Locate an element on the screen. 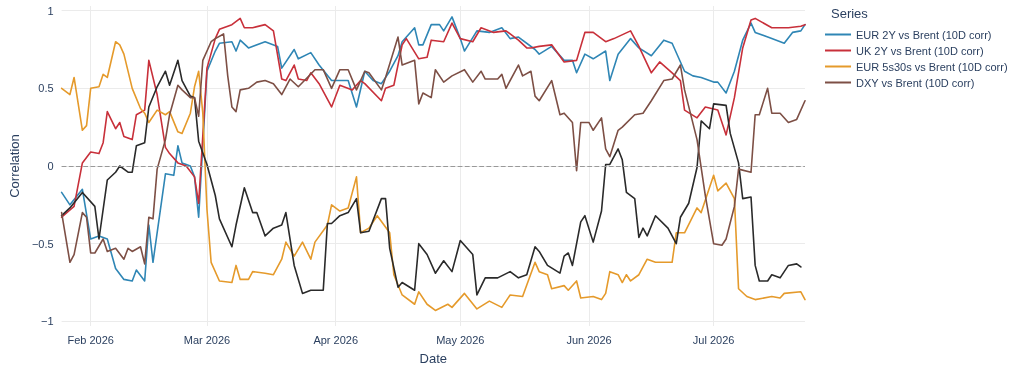 The width and height of the screenshot is (1023, 370). y-tick-label: −0.5 is located at coordinates (42, 243).